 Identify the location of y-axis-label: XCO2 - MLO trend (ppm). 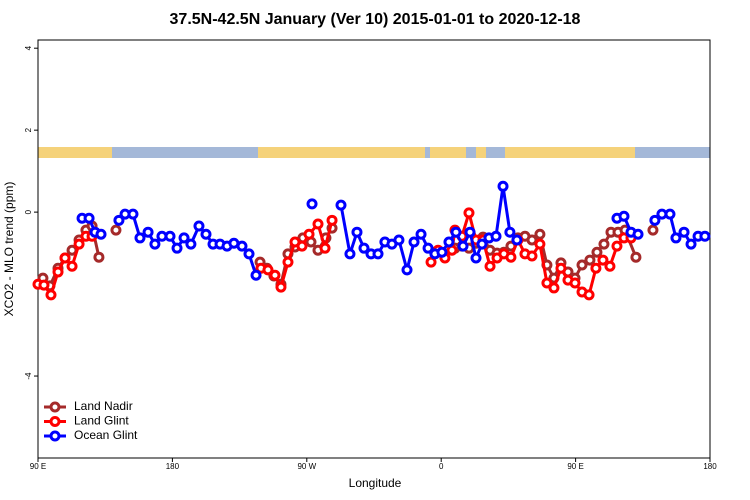
(9, 249).